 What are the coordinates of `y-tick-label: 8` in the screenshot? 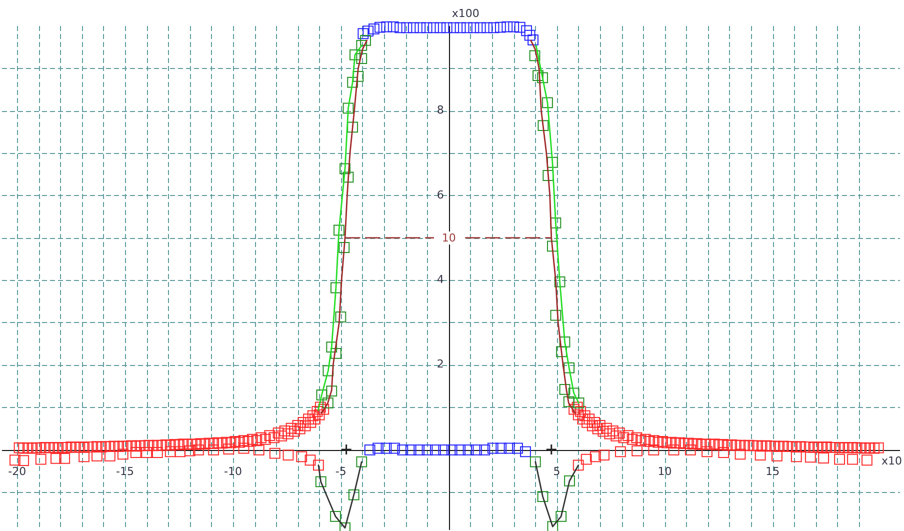 It's located at (440, 110).